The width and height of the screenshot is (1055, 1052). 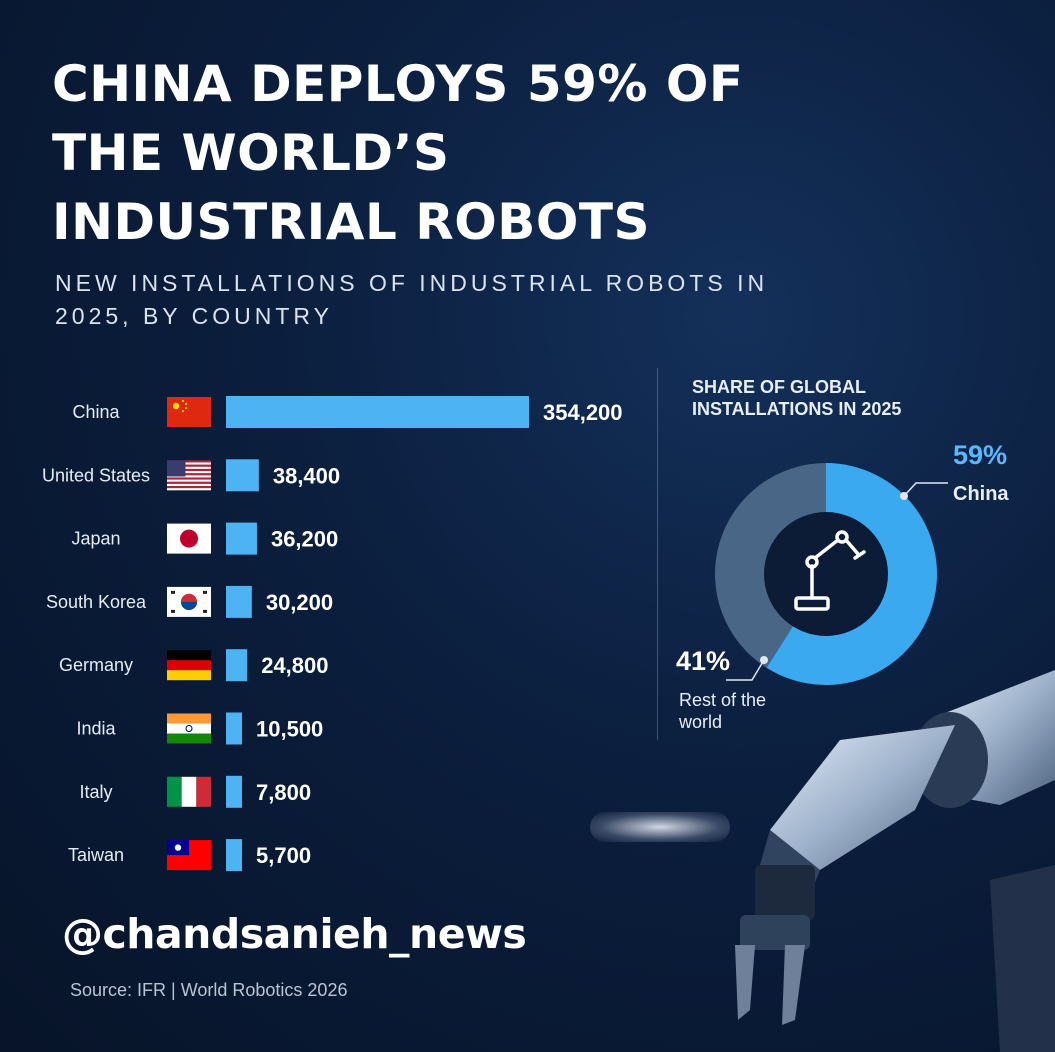 What do you see at coordinates (239, 601) in the screenshot?
I see `bar-south-korea` at bounding box center [239, 601].